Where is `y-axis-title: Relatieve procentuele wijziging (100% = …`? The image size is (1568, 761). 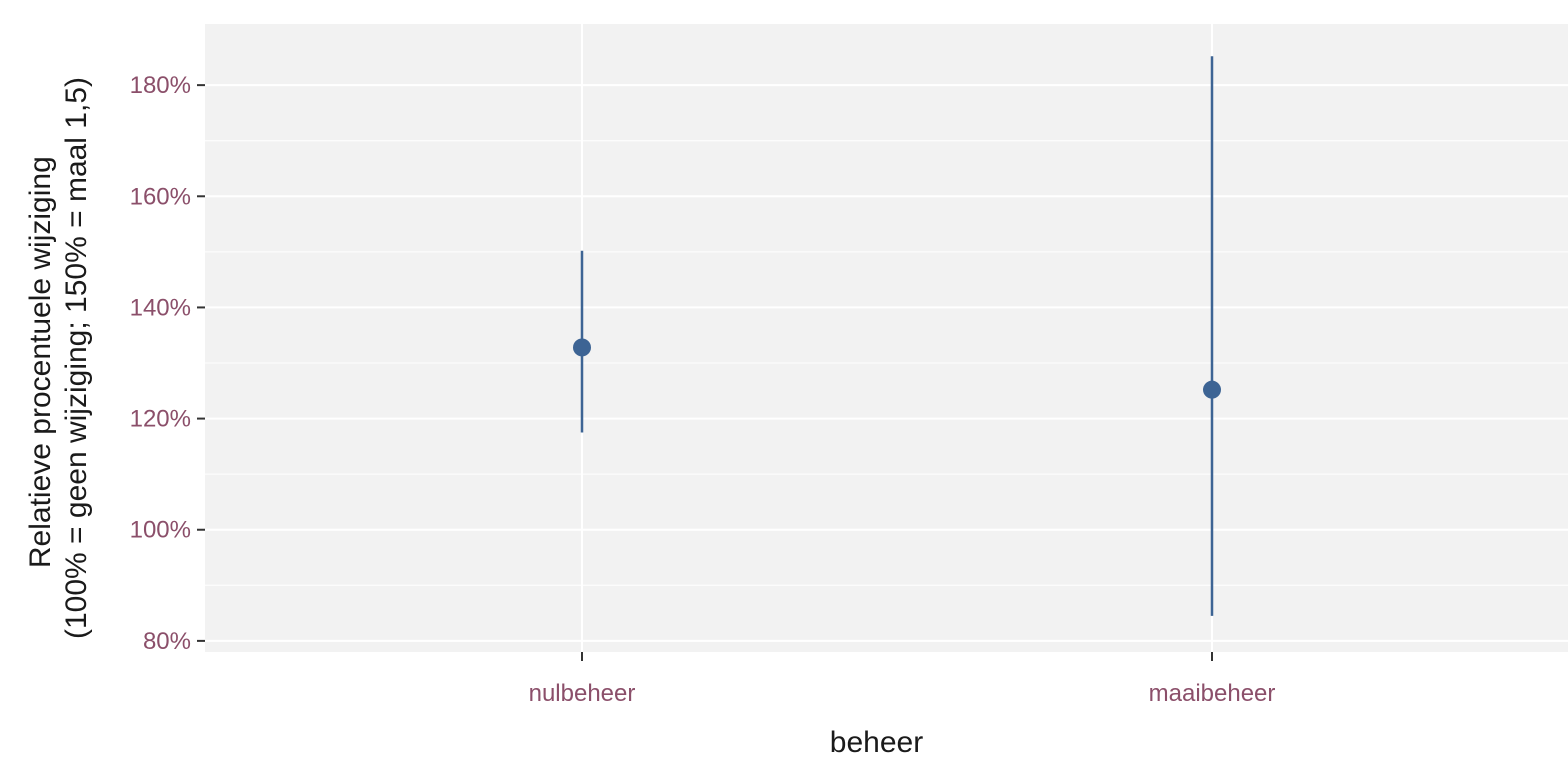
y-axis-title: Relatieve procentuele wijziging (100% = … is located at coordinates (58, 358).